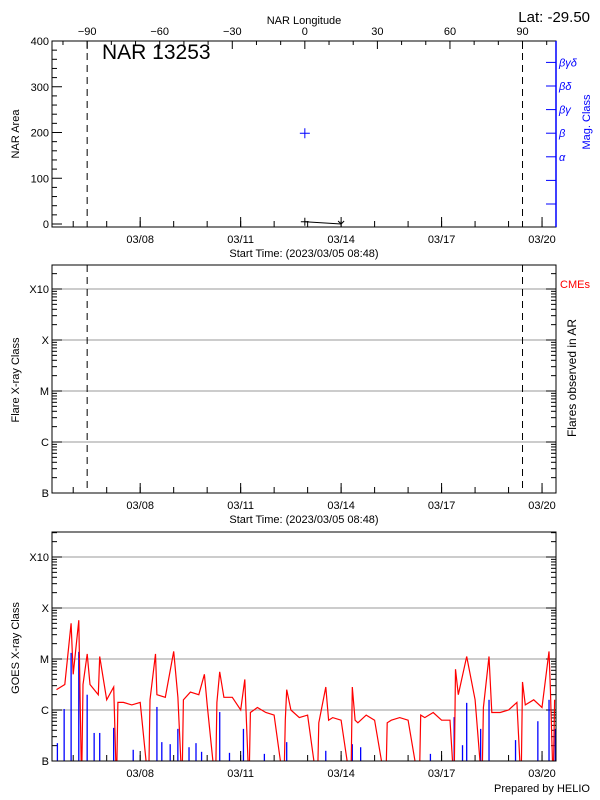 The image size is (600, 800). I want to click on top-axis-tick-label: 60, so click(450, 32).